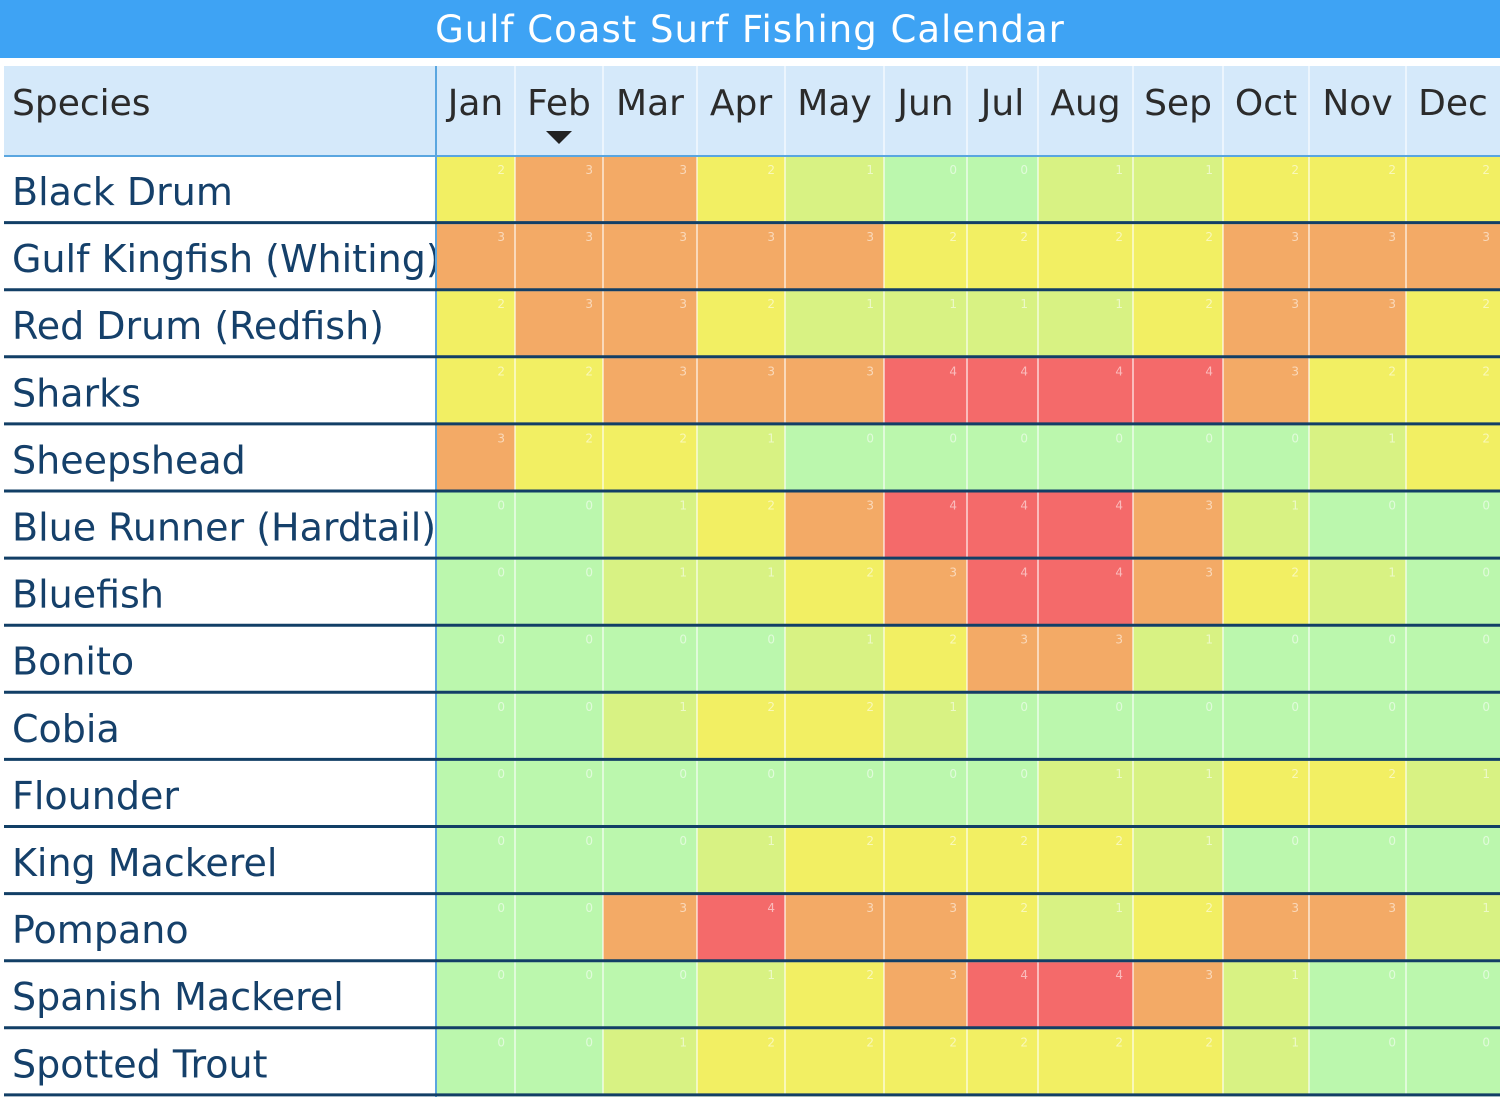 Image resolution: width=1500 pixels, height=1097 pixels. I want to click on column-header-nov: Nov, so click(1357, 103).